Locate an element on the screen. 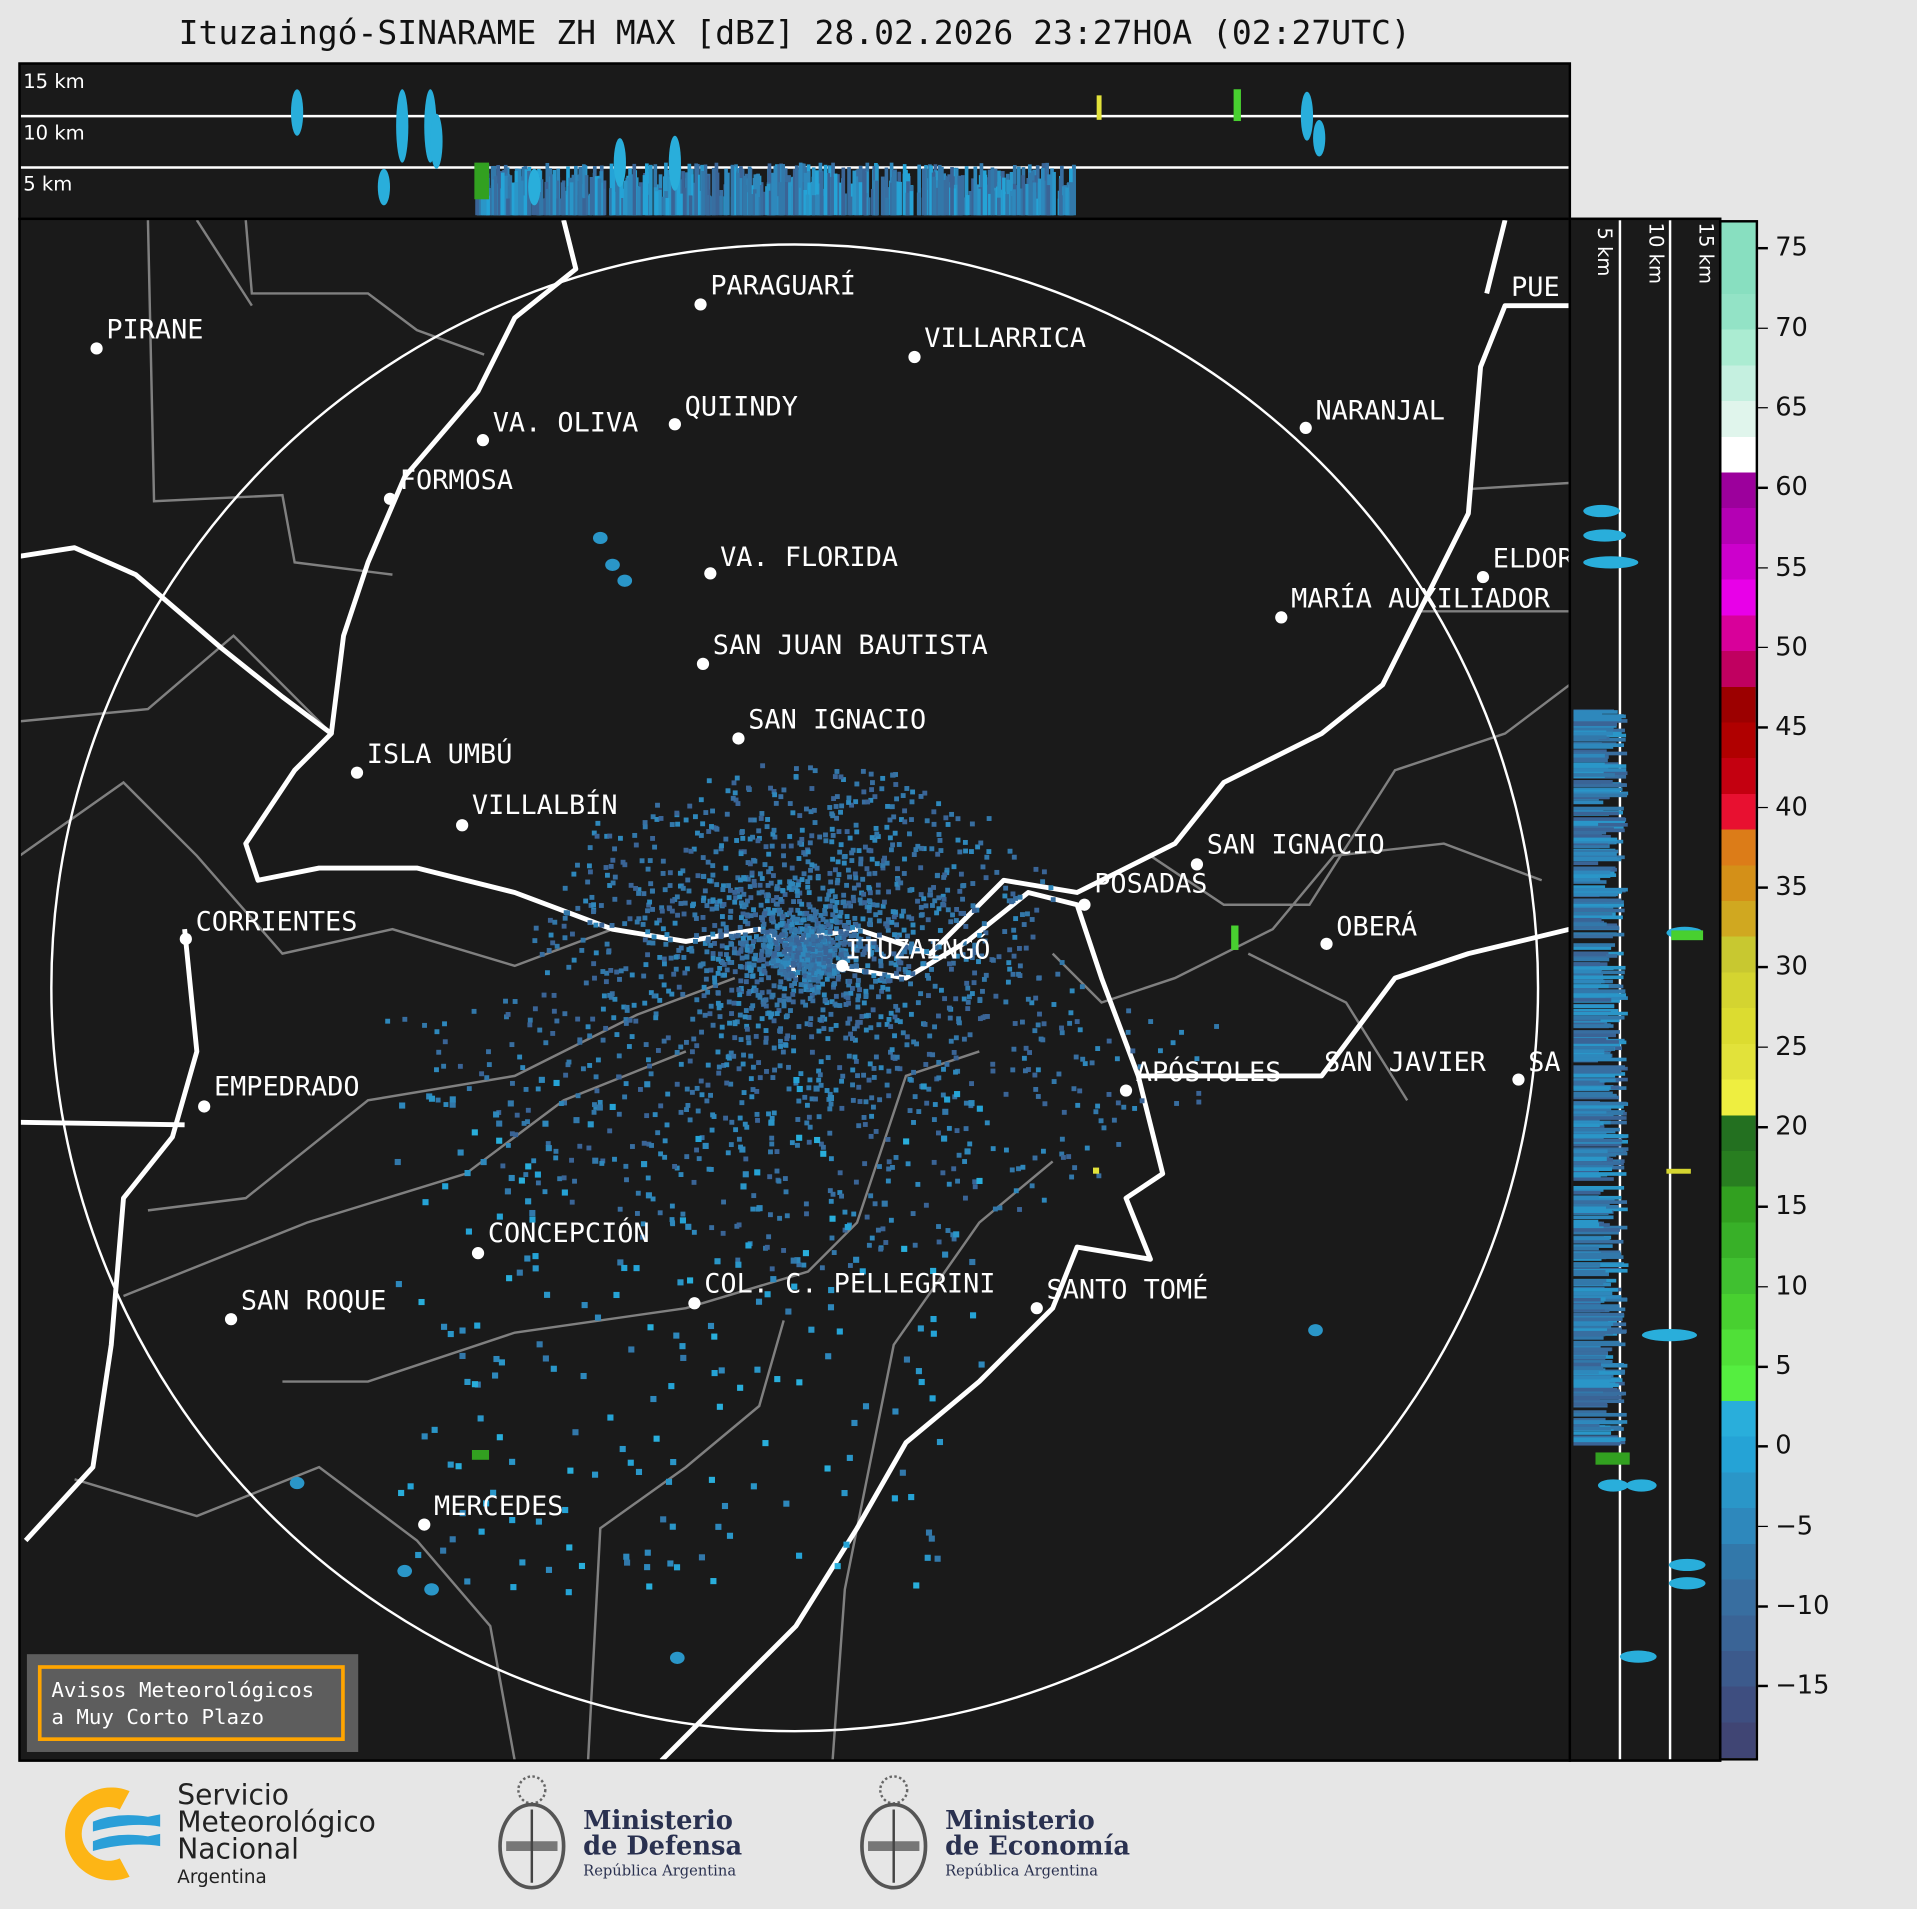  colorbar-tick is located at coordinates (1763, 647).